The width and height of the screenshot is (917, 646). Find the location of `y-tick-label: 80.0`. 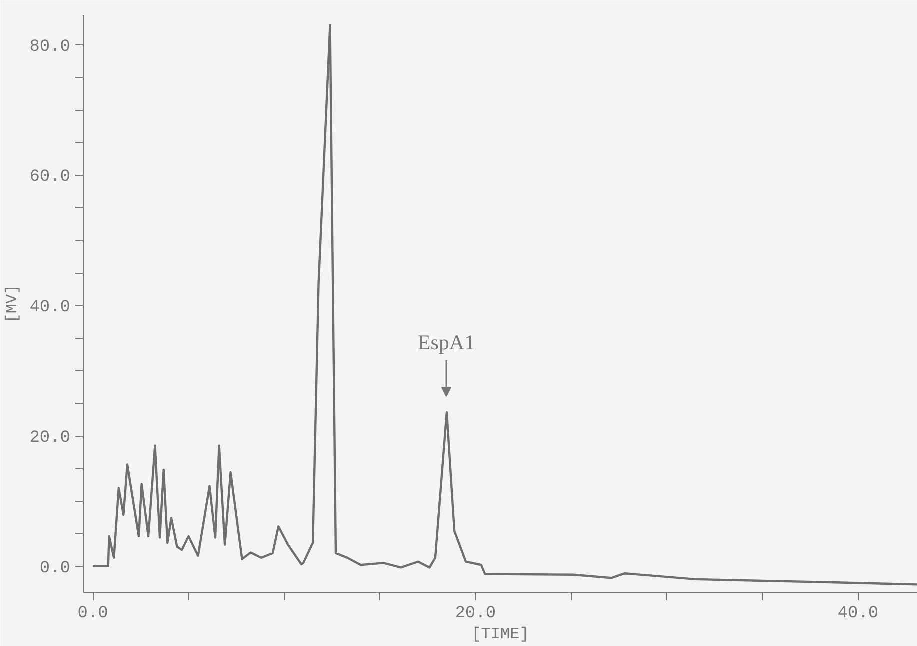

y-tick-label: 80.0 is located at coordinates (50, 47).